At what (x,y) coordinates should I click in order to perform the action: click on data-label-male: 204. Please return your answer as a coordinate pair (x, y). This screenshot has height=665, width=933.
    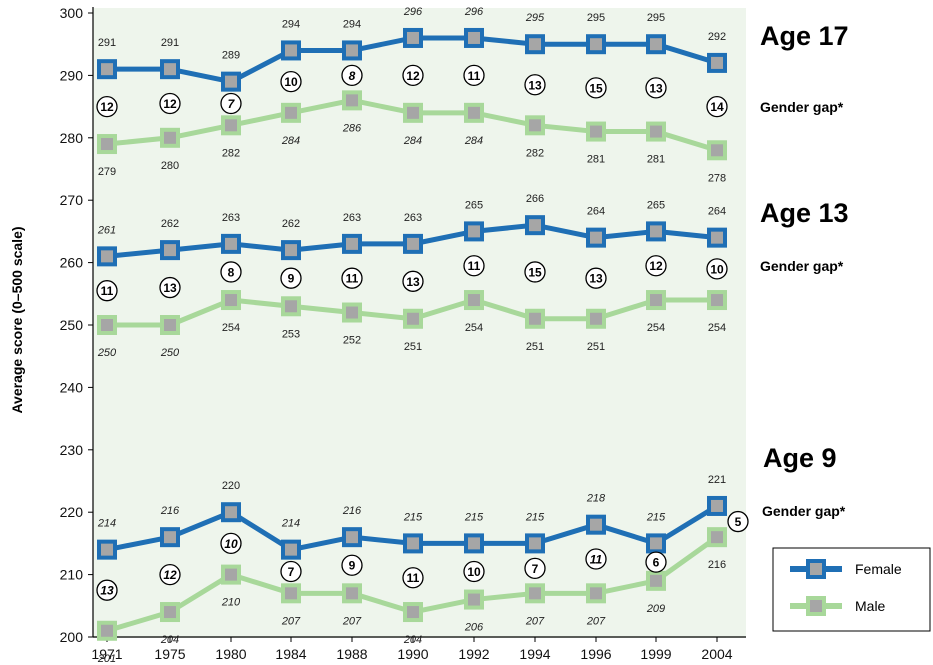
    Looking at the image, I should click on (412, 640).